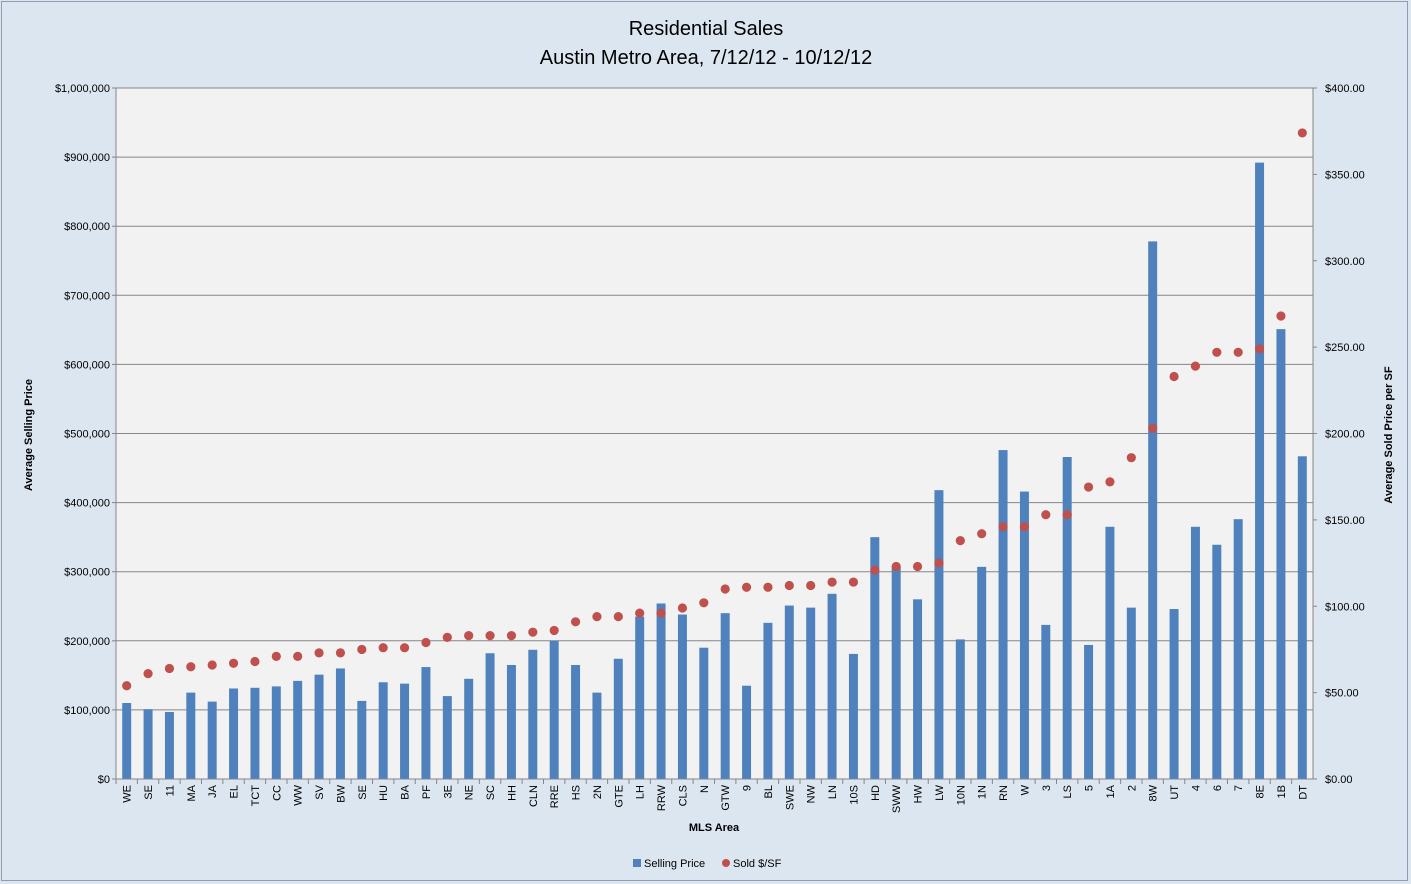 Image resolution: width=1411 pixels, height=884 pixels. What do you see at coordinates (491, 792) in the screenshot?
I see `x-tick-label: SC` at bounding box center [491, 792].